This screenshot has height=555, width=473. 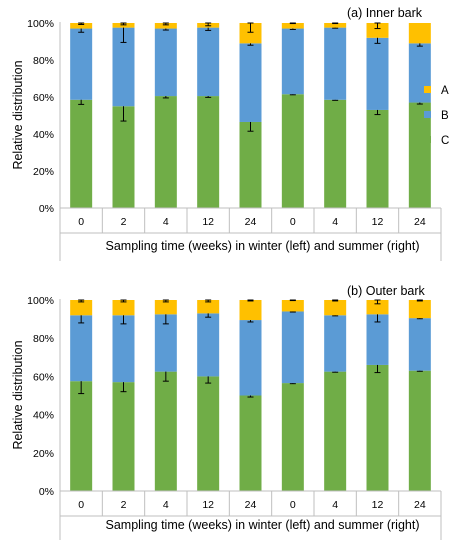 I want to click on legend-swatch-a, so click(x=427, y=89).